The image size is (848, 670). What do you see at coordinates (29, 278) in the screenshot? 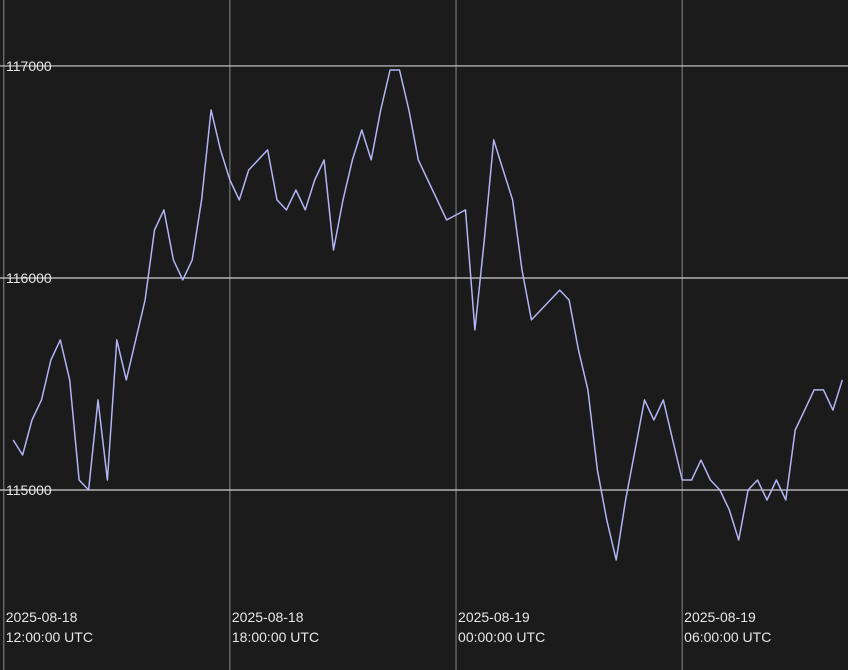
I see `y-tick-label: 116000` at bounding box center [29, 278].